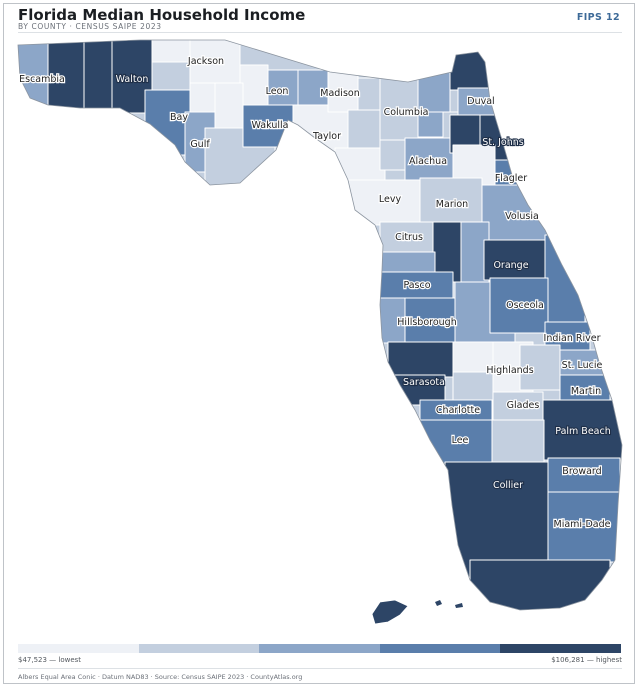  I want to click on label-levy: Levy, so click(390, 199).